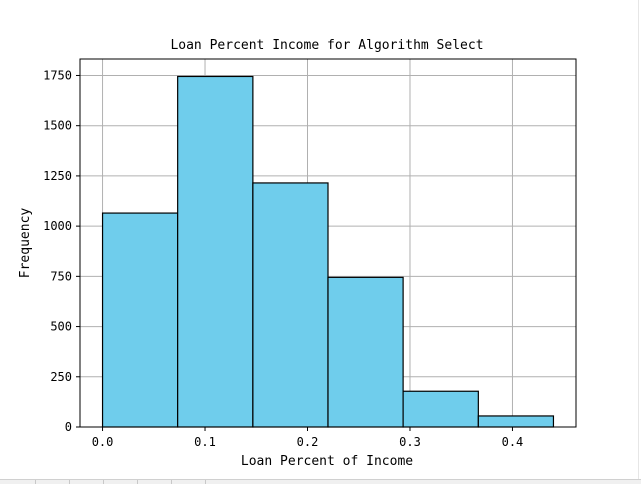 This screenshot has width=641, height=484. What do you see at coordinates (57, 126) in the screenshot?
I see `y-tick-label: 1500` at bounding box center [57, 126].